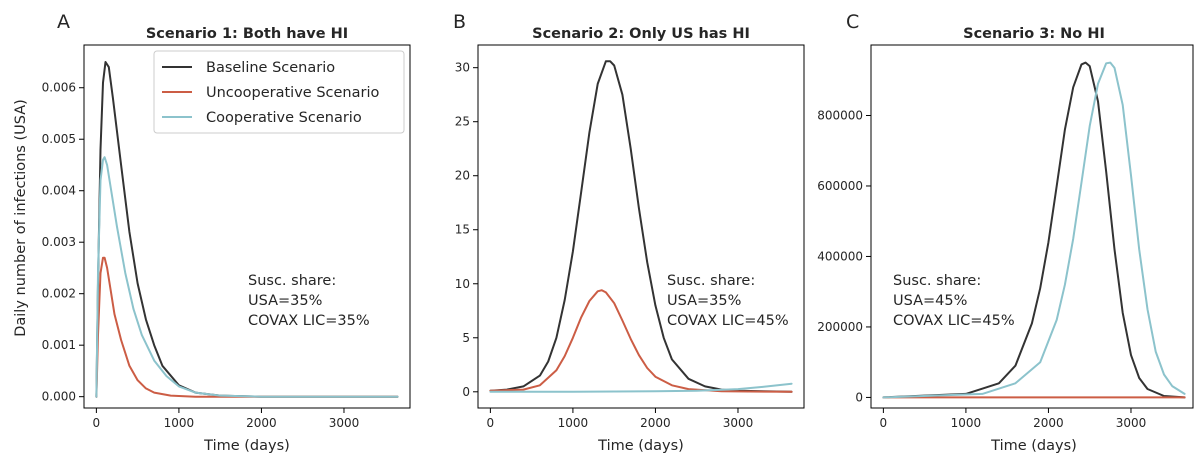 Image resolution: width=1194 pixels, height=455 pixels. I want to click on panel-a-ytick-label: 0.004, so click(59, 191).